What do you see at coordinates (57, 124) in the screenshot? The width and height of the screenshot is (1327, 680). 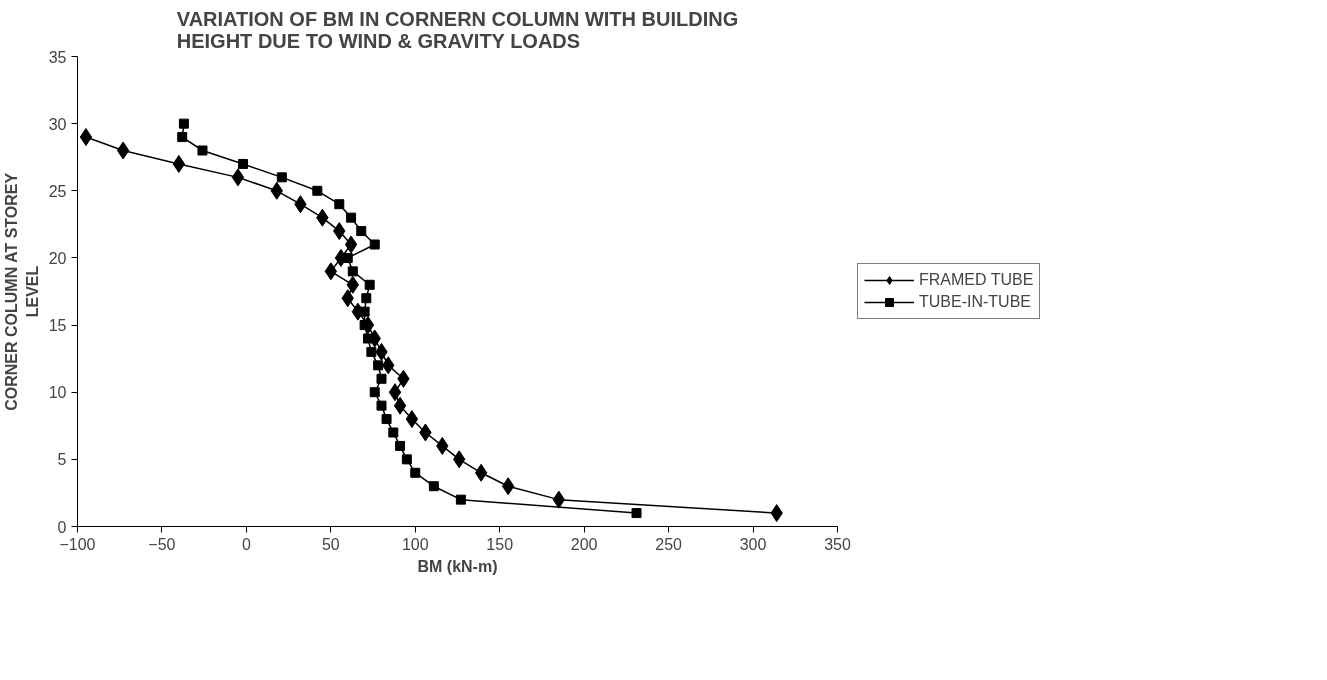 I see `y-tick-label: 30` at bounding box center [57, 124].